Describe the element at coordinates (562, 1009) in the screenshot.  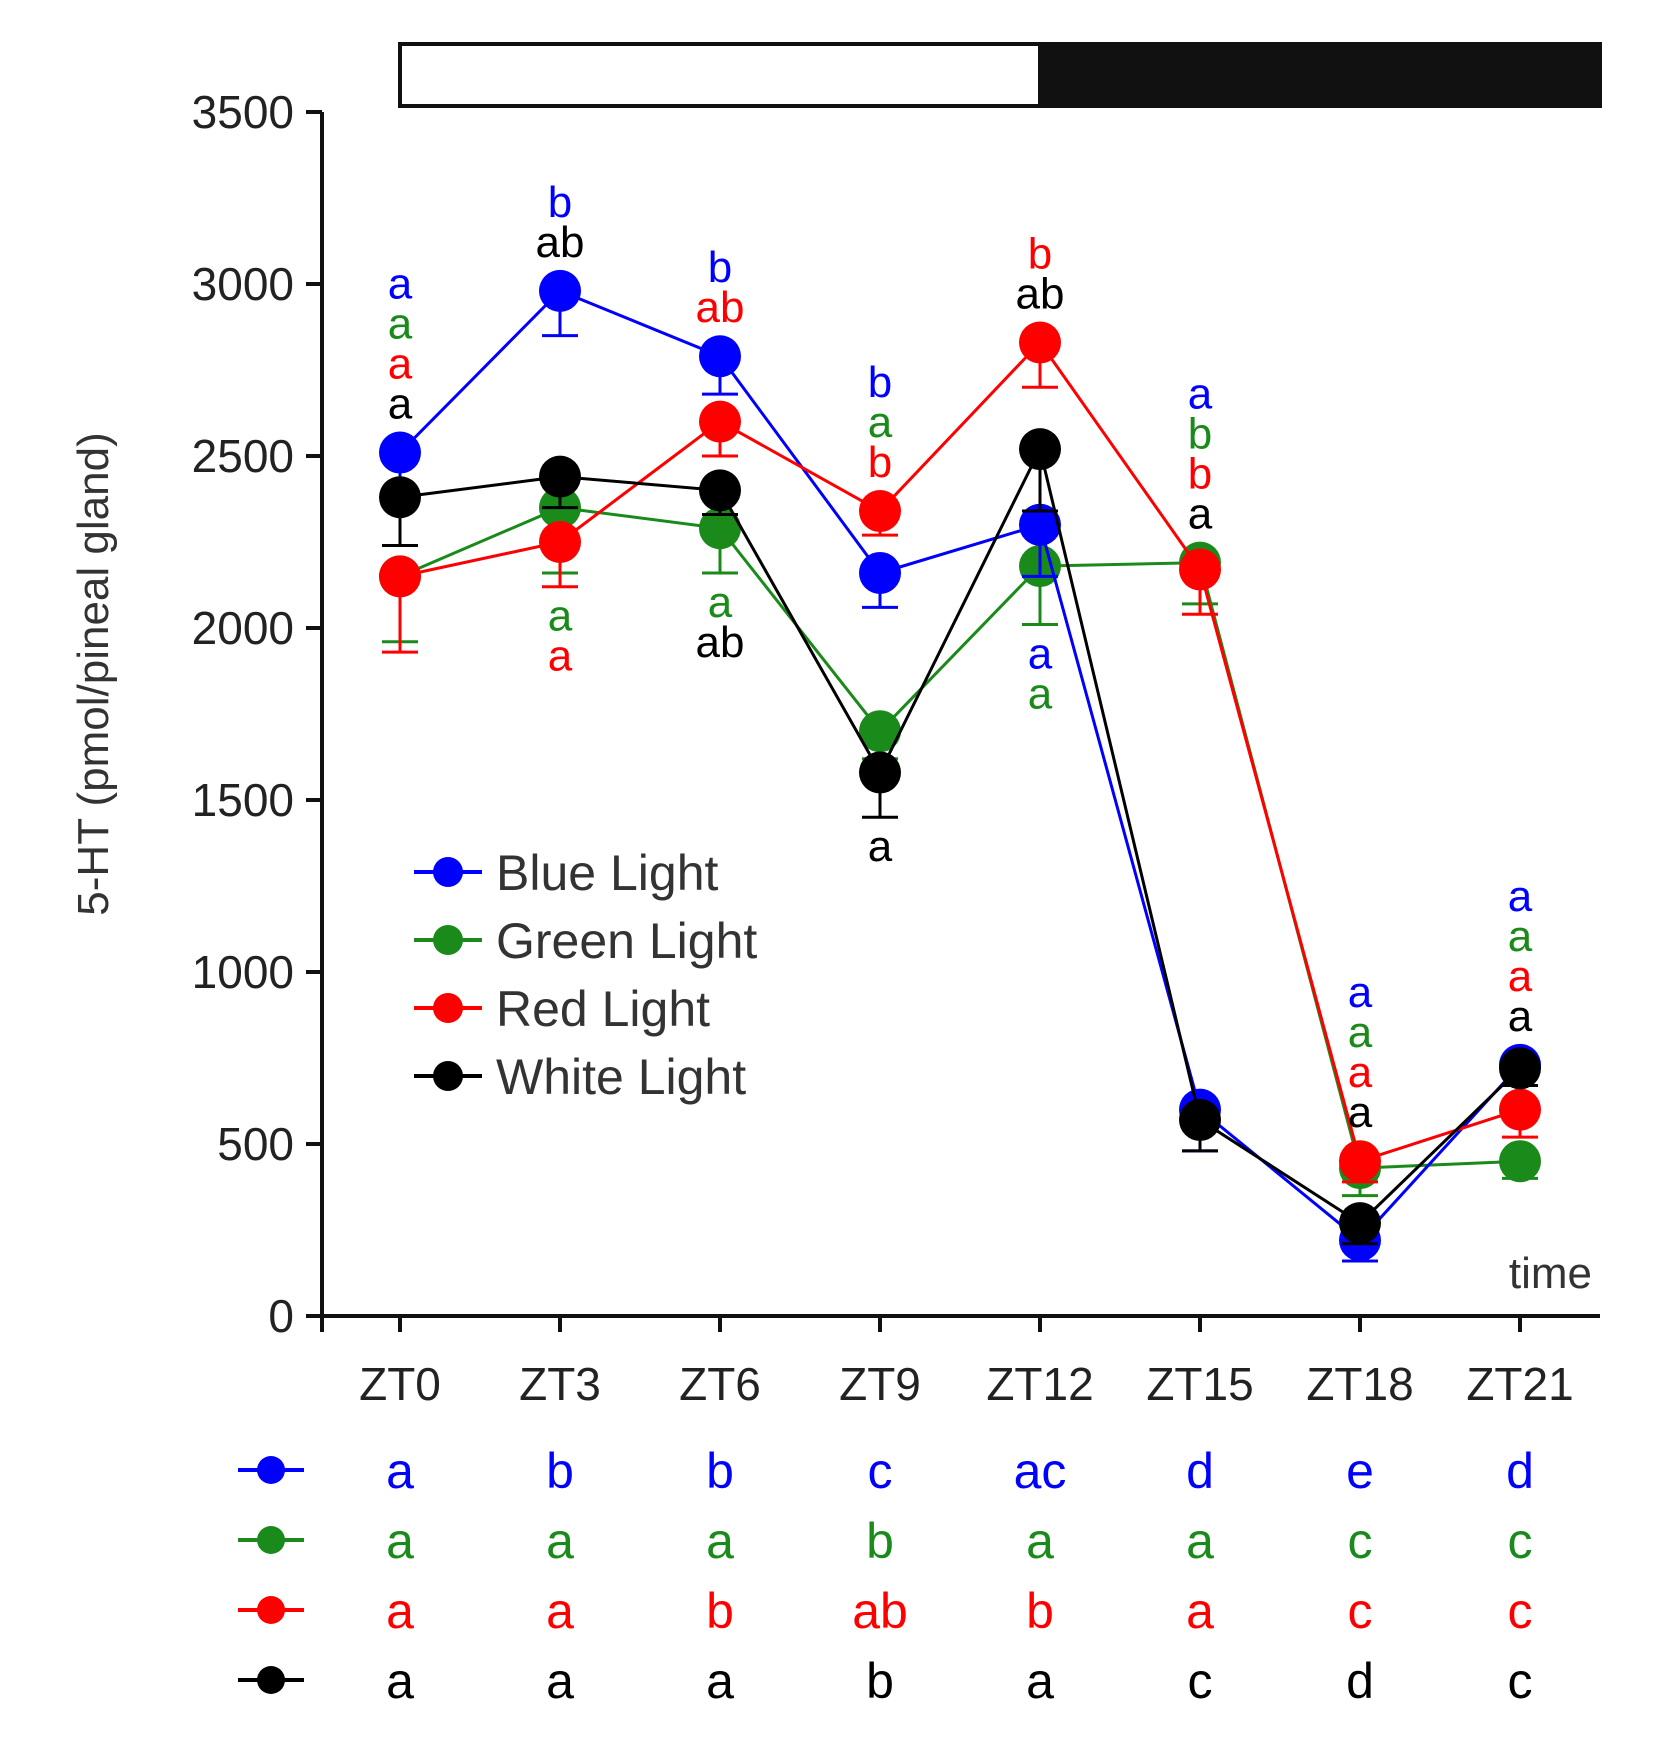
I see `legend-item: Red Light` at that location.